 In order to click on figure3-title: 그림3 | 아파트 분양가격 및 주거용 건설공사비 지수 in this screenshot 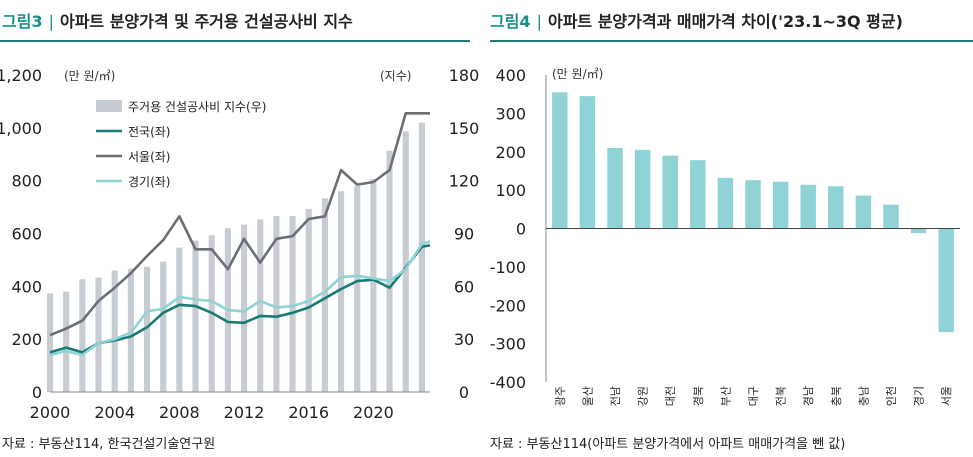, I will do `click(177, 20)`.